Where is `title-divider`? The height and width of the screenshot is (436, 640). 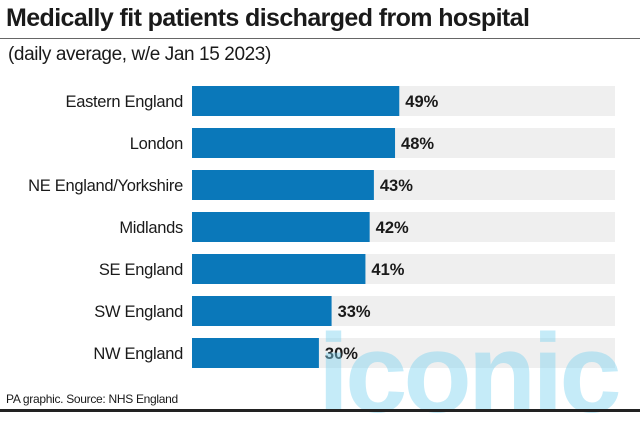 title-divider is located at coordinates (320, 38).